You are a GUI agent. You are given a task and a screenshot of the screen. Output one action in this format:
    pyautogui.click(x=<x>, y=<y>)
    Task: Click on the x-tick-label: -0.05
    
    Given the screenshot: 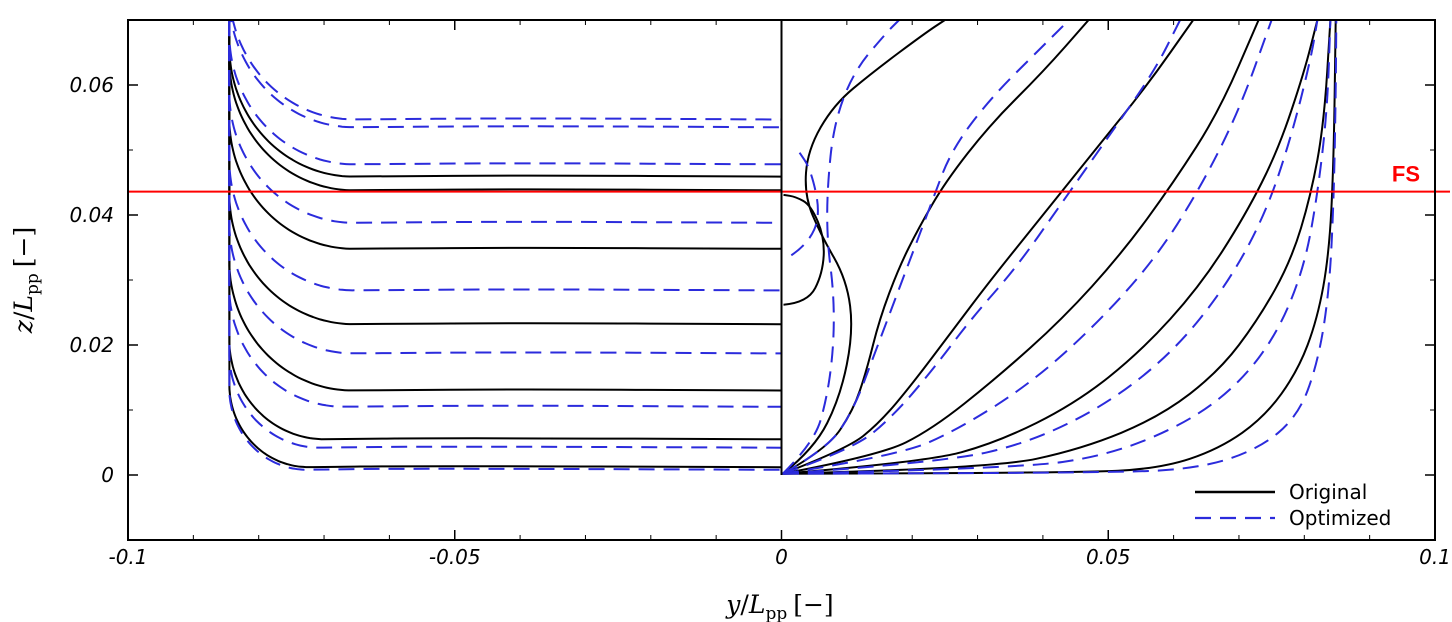 What is the action you would take?
    pyautogui.click(x=455, y=557)
    